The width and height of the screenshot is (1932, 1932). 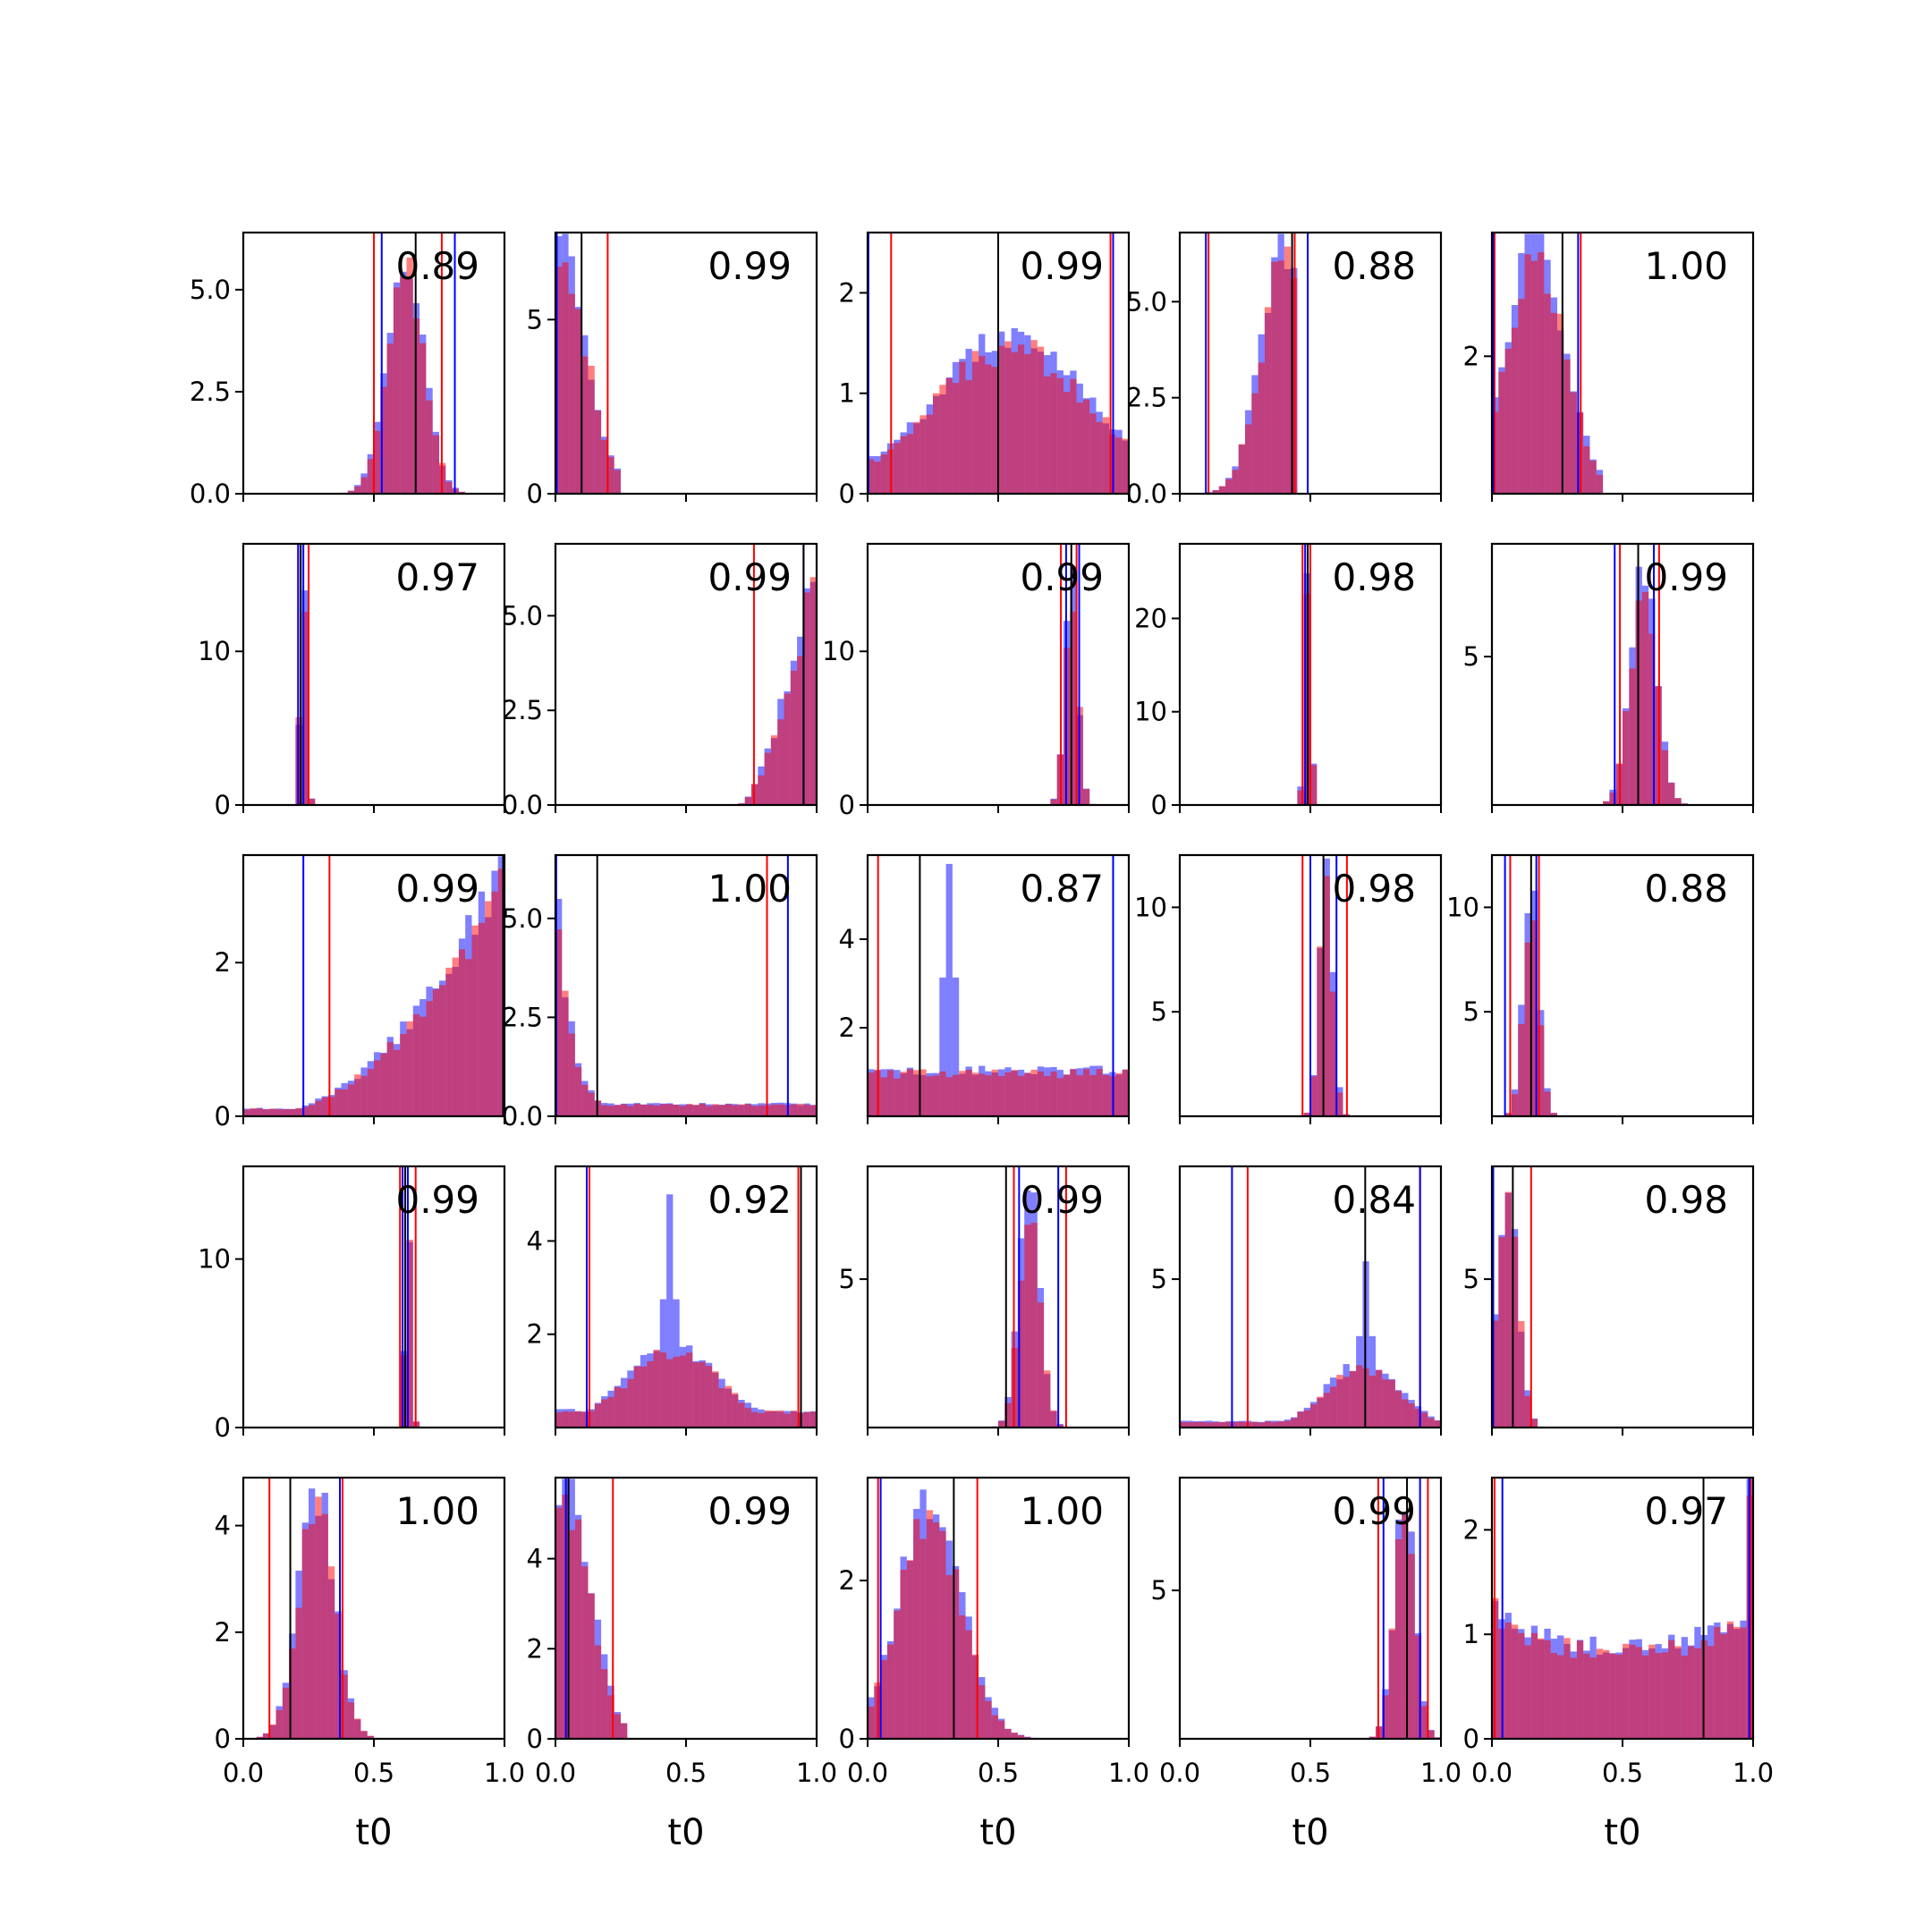 I want to click on y-tick-label: 1, so click(x=1471, y=1634).